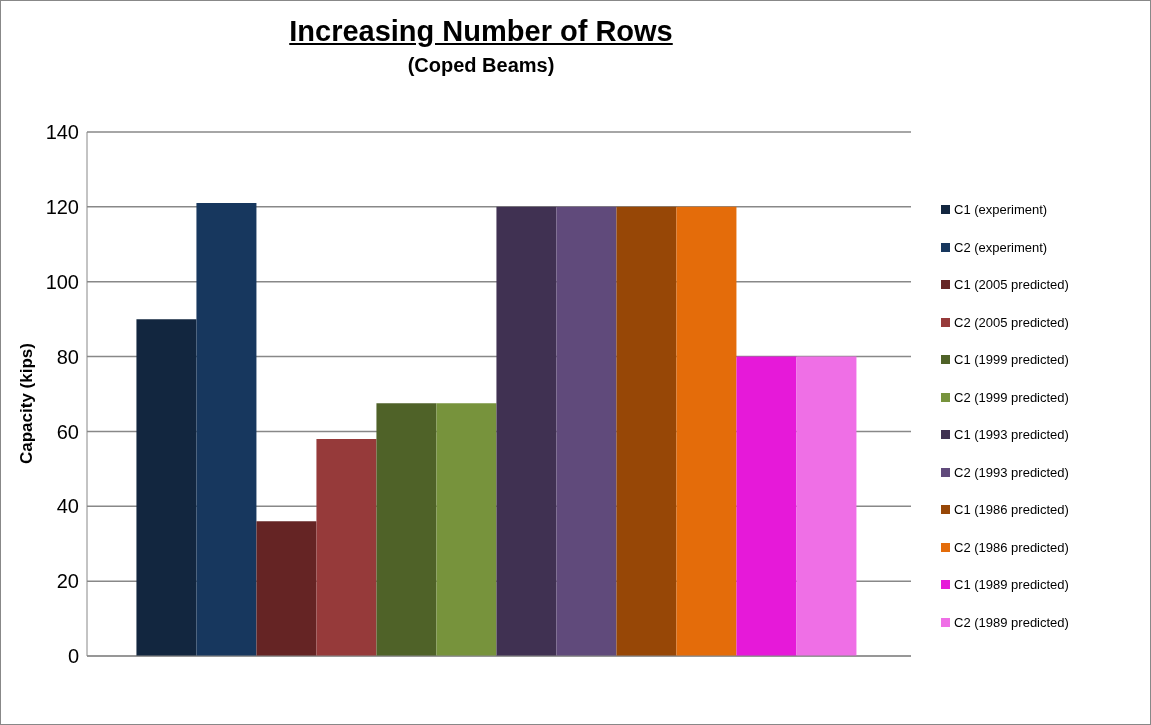  Describe the element at coordinates (1011, 510) in the screenshot. I see `legend-label: C1 (1986 predicted)` at that location.